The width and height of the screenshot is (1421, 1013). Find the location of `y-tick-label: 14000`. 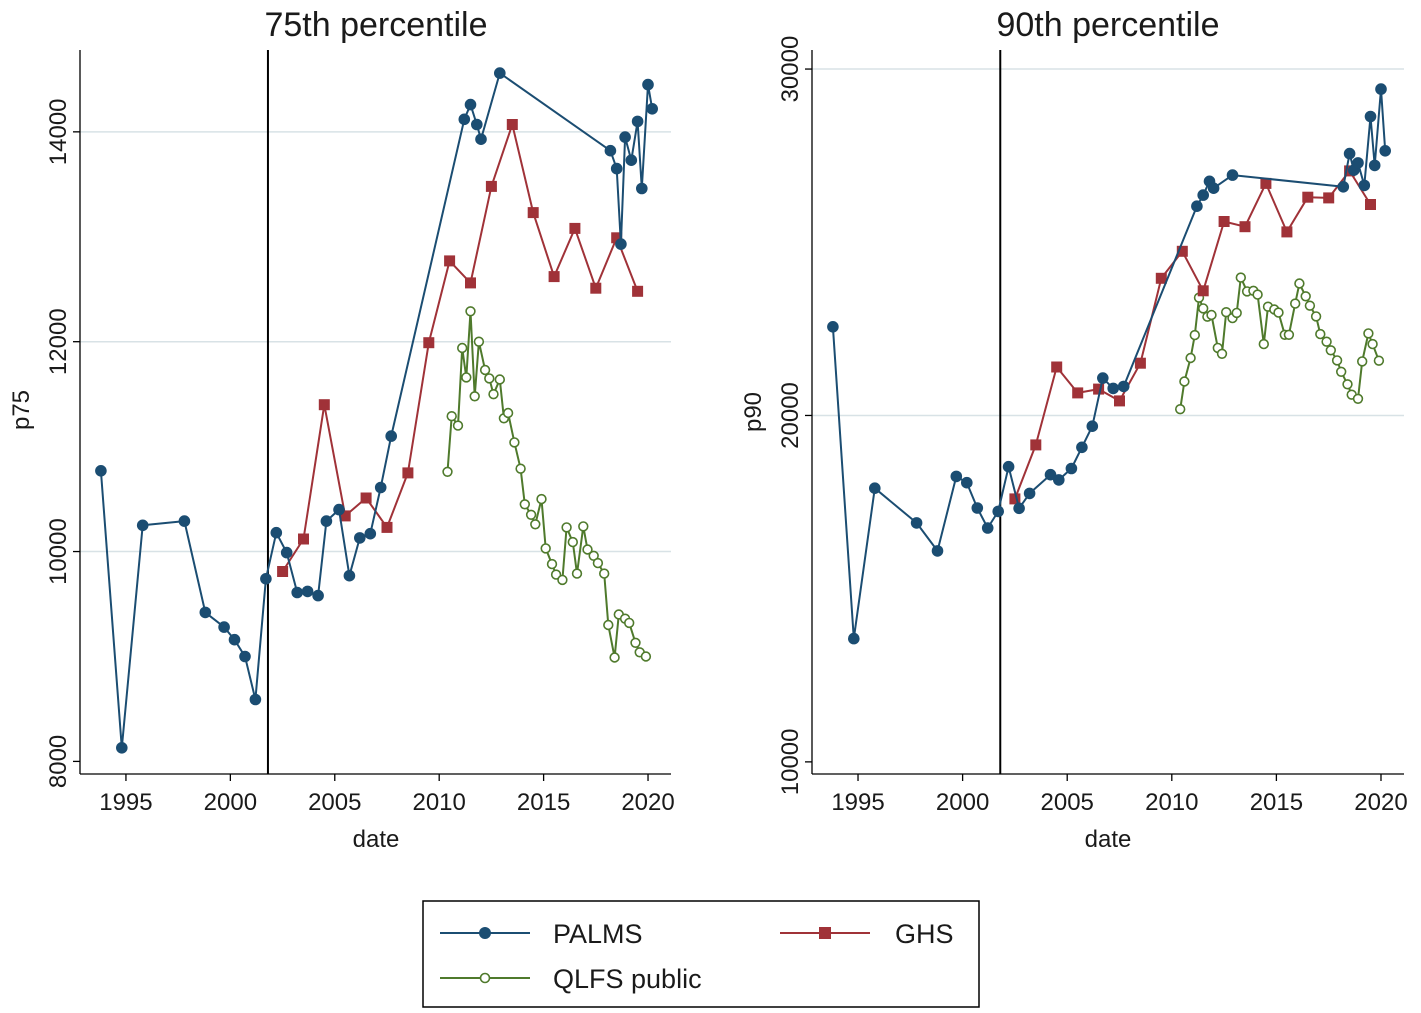

y-tick-label: 14000 is located at coordinates (58, 131).